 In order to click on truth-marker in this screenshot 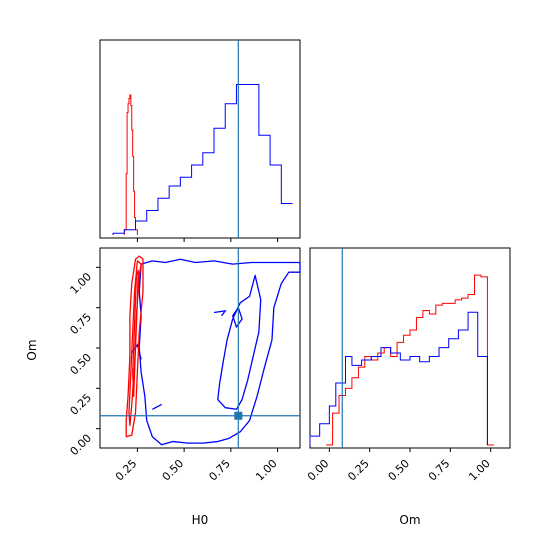, I will do `click(238, 415)`.